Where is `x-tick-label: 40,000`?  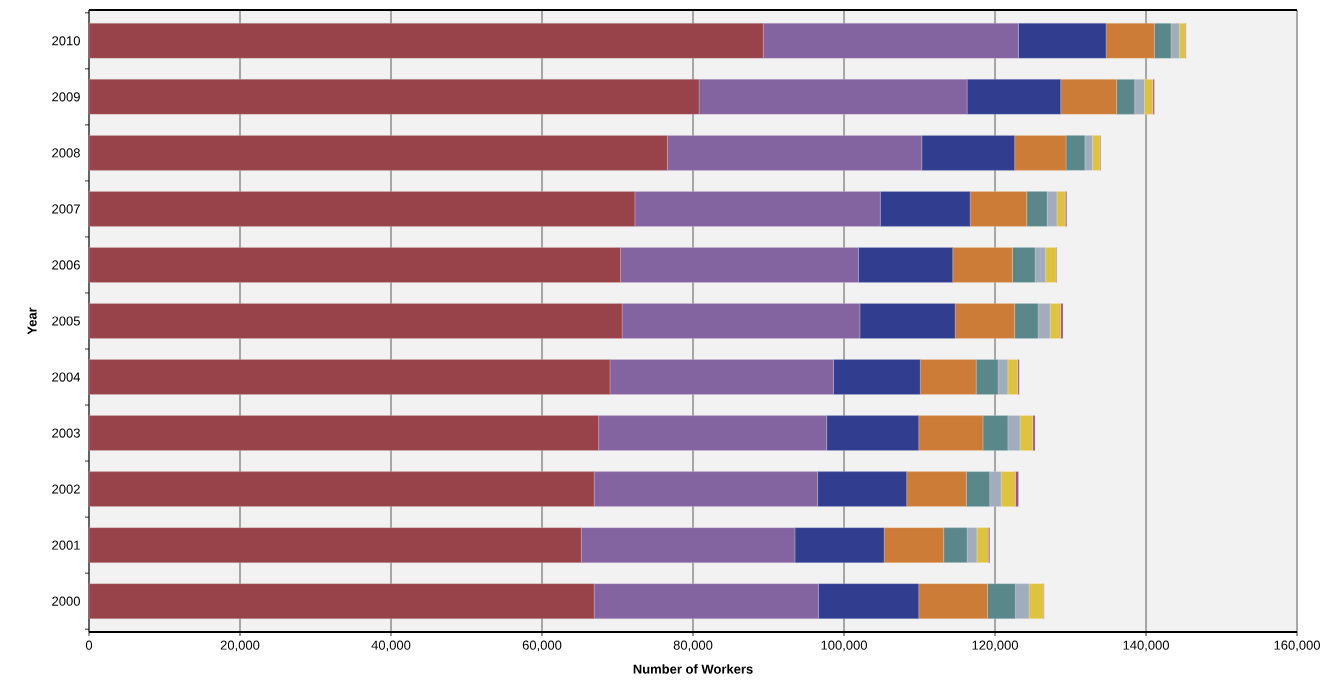 x-tick-label: 40,000 is located at coordinates (391, 646).